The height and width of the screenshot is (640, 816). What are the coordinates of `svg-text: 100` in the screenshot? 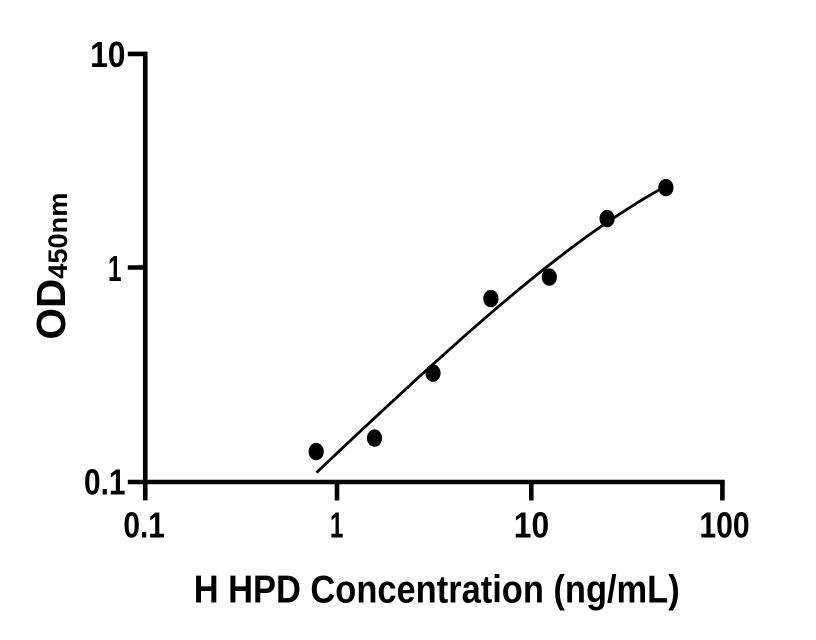 It's located at (724, 524).